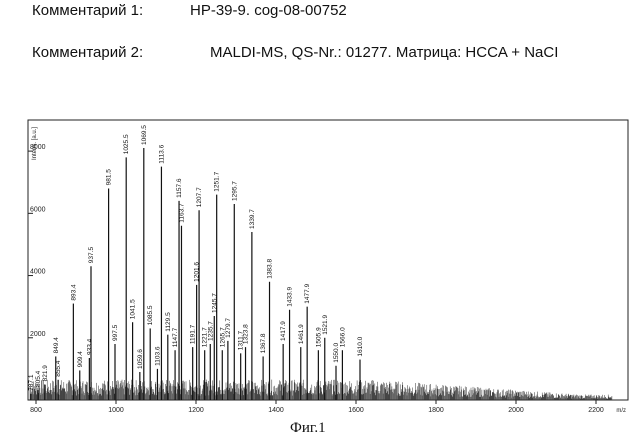 This screenshot has height=441, width=640. What do you see at coordinates (301, 334) in the screenshot?
I see `peak-label: 1461.9` at bounding box center [301, 334].